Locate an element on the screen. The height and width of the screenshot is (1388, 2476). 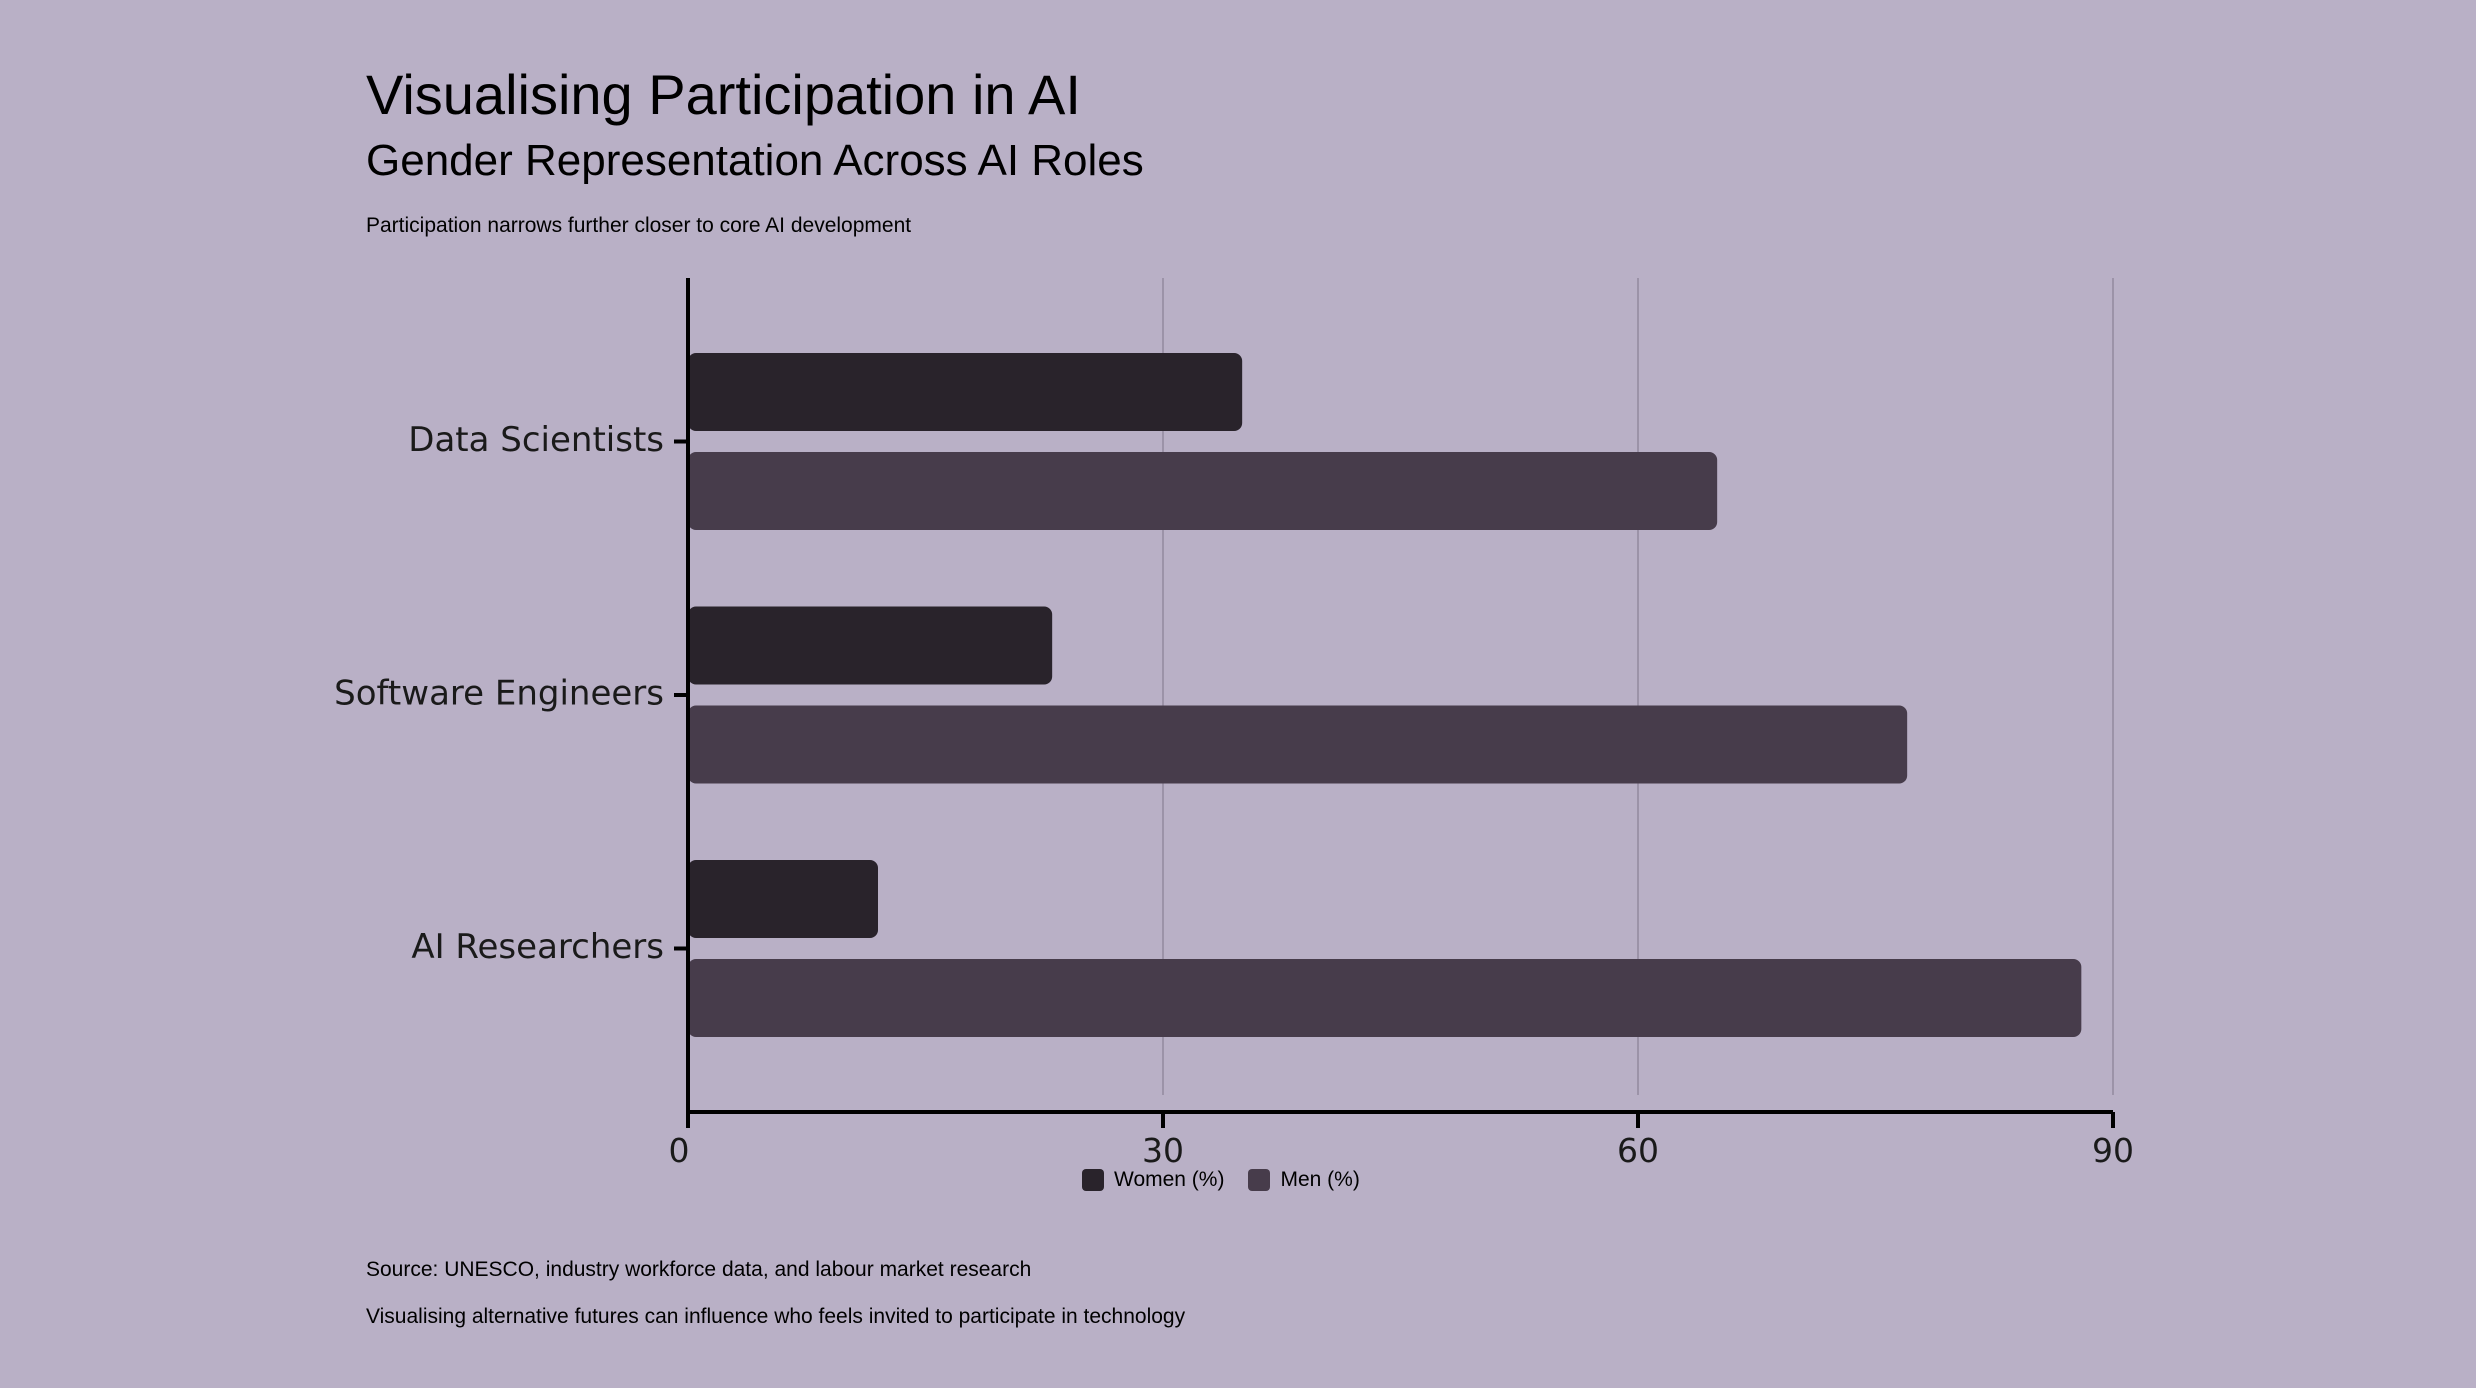
chart-title: Visualising Participation in AI is located at coordinates (723, 94).